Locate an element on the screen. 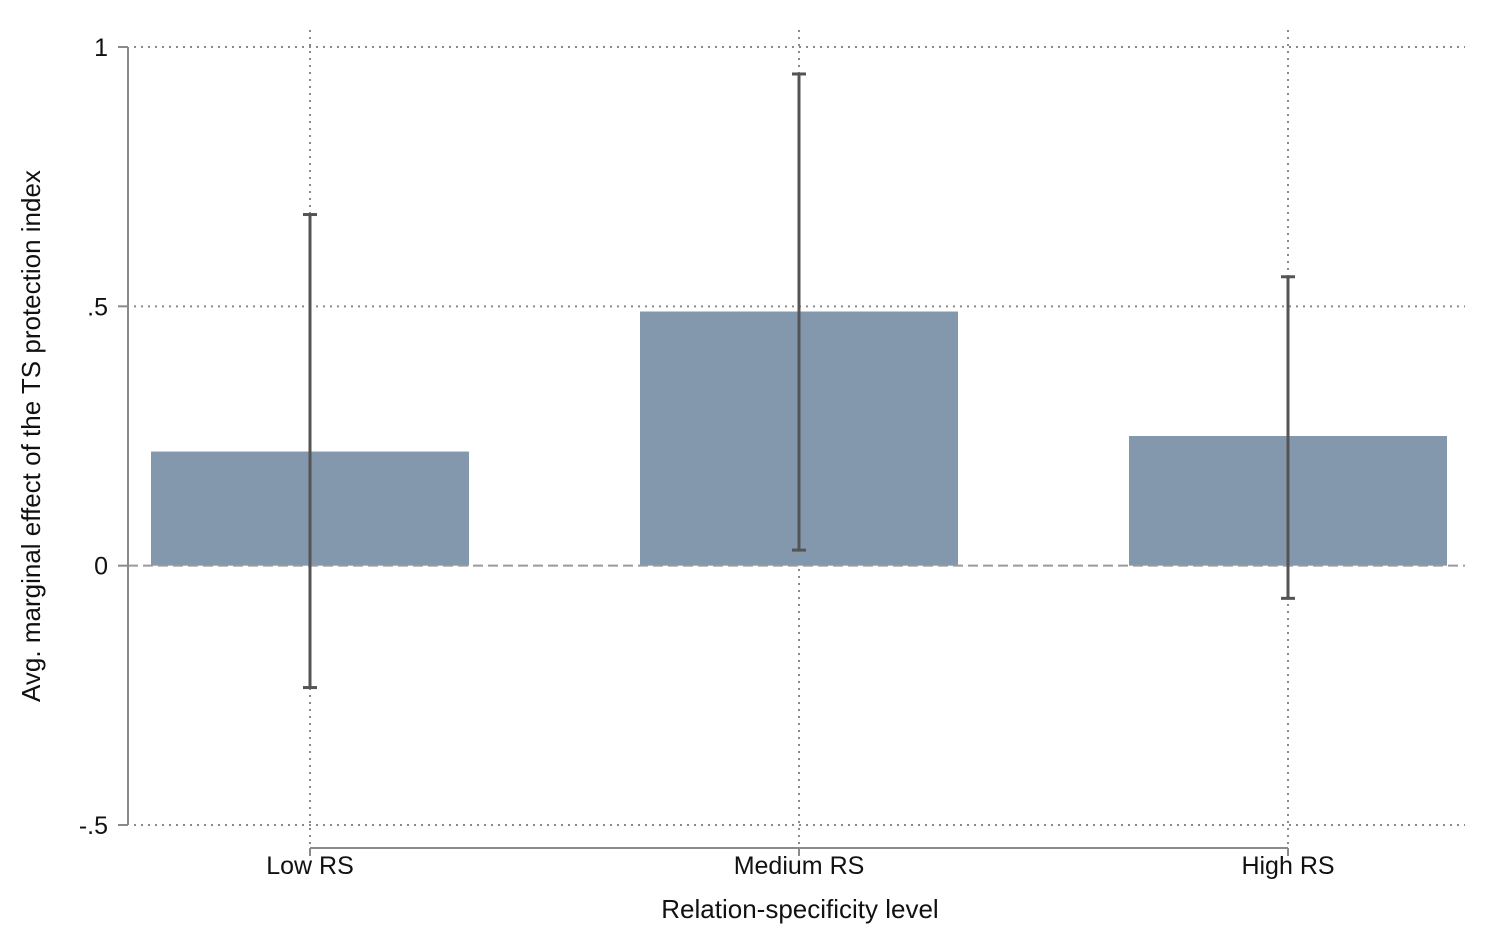 Image resolution: width=1492 pixels, height=936 pixels. x-ticks: Low RS Medium RS High RS is located at coordinates (800, 864).